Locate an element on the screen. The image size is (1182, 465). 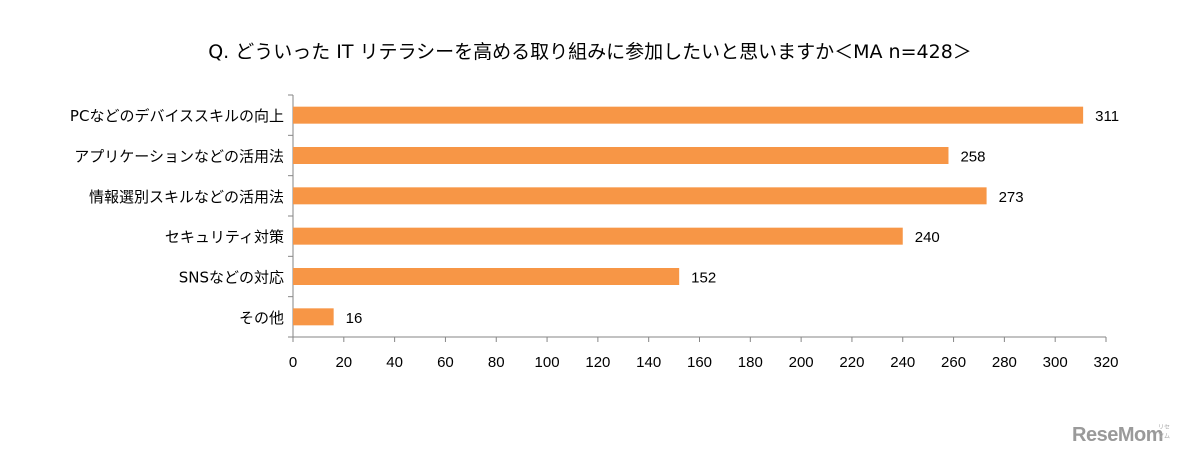
value-label: 240 is located at coordinates (927, 237).